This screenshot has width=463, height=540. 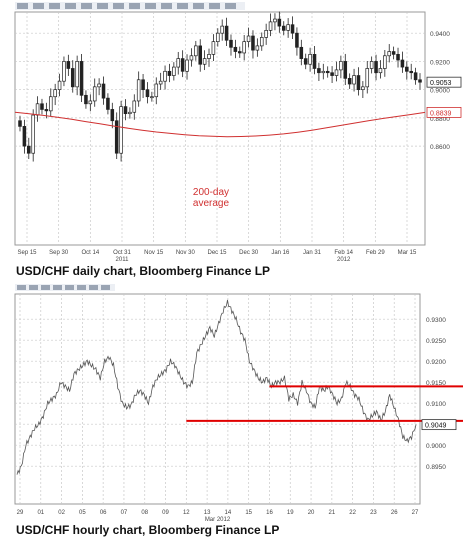 What do you see at coordinates (440, 147) in the screenshot?
I see `y-tick-label: 0.8600` at bounding box center [440, 147].